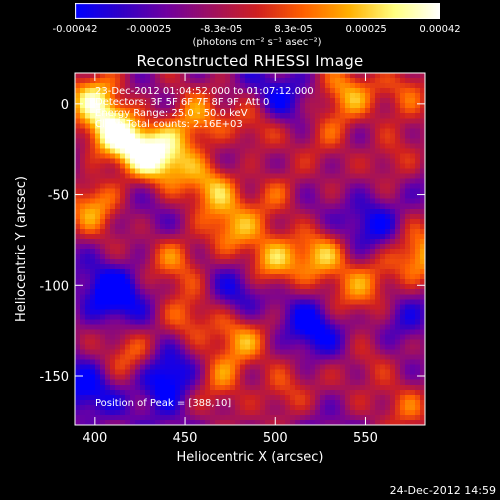 This screenshot has height=500, width=500. I want to click on colorbar, so click(257, 11).